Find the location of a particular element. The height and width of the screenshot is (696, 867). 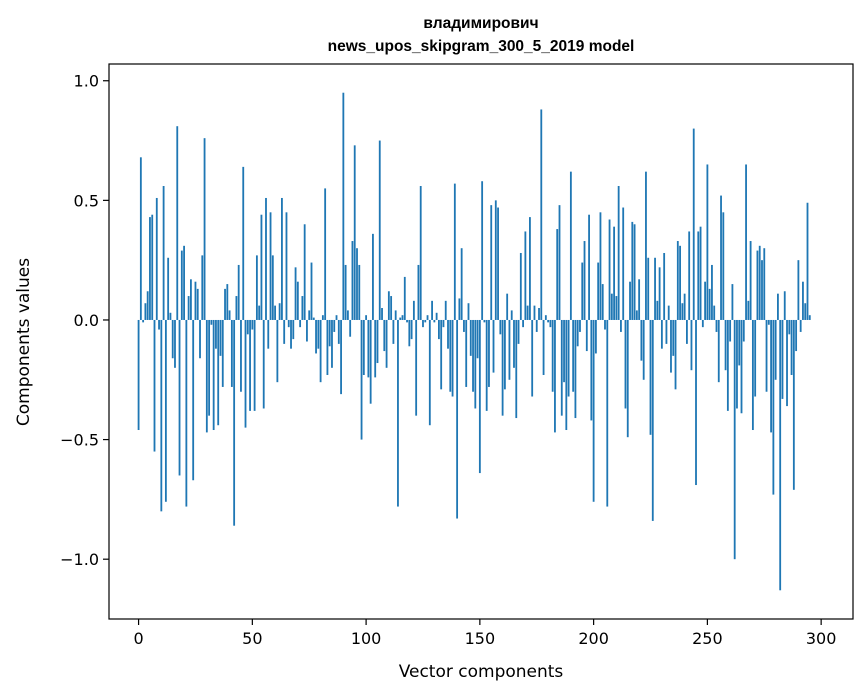

x-tick-label: 250 is located at coordinates (707, 638).